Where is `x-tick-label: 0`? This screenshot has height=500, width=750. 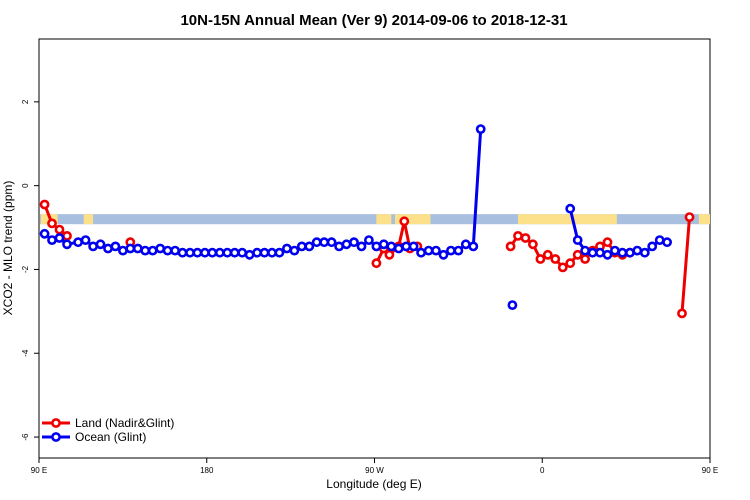
x-tick-label: 0 is located at coordinates (542, 470).